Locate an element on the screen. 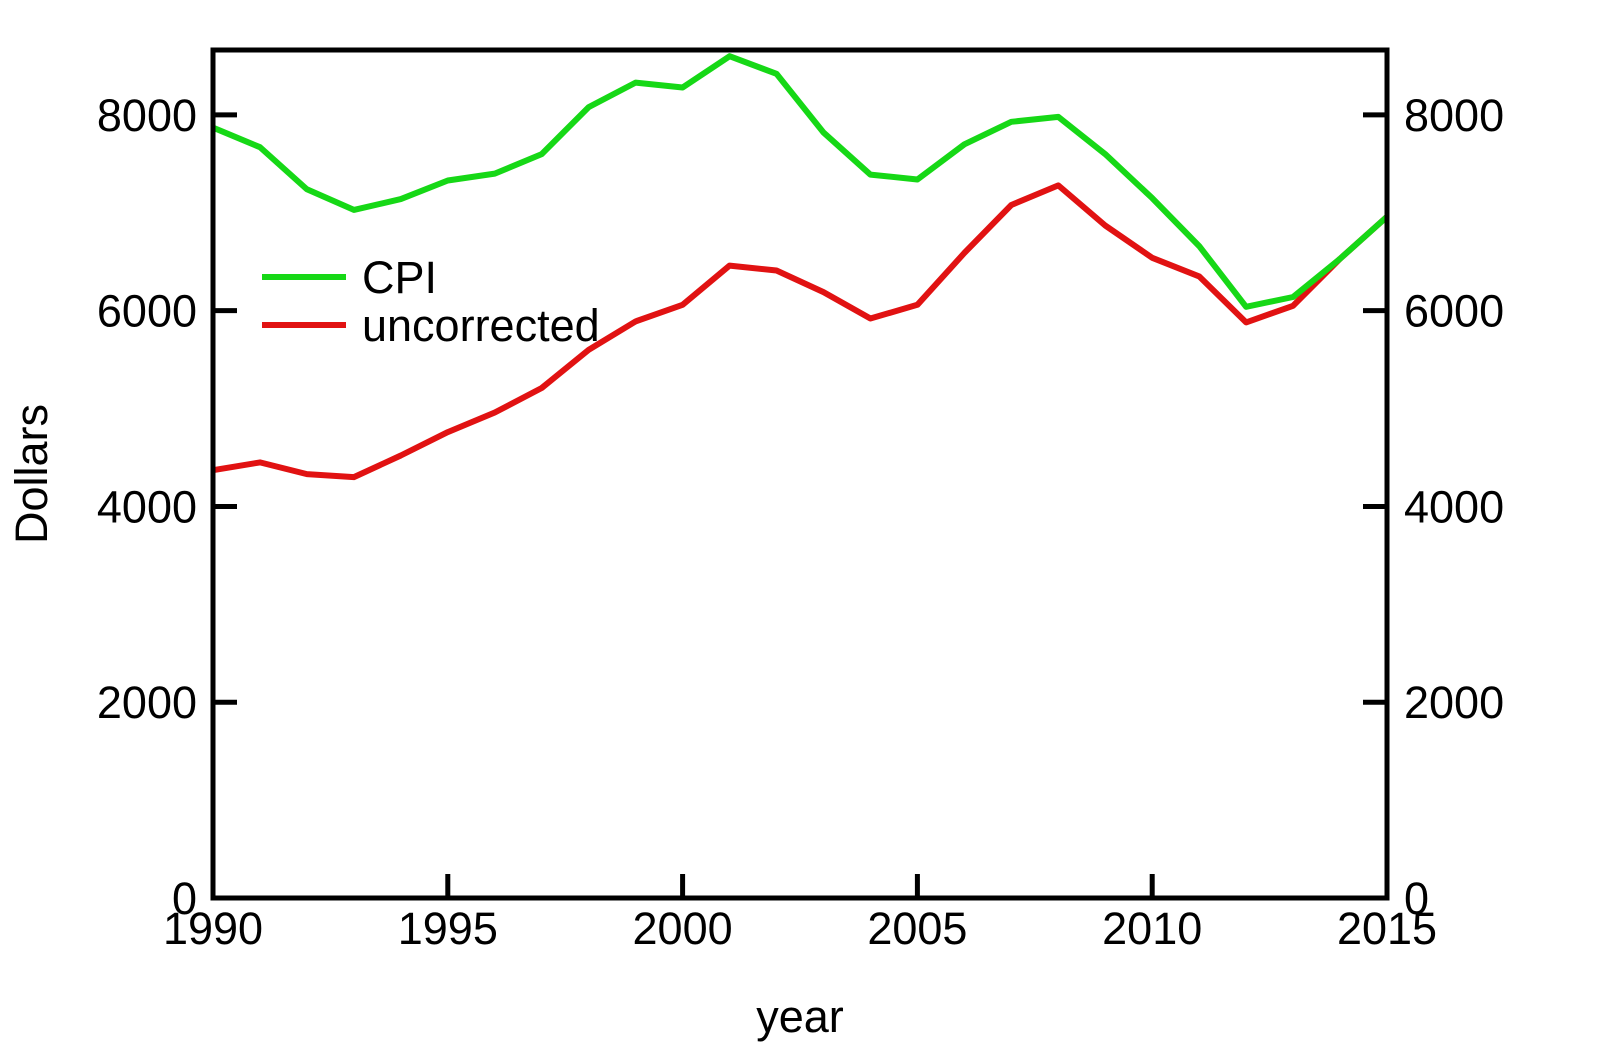 This screenshot has height=1046, width=1600. y-tick-label-left: 8000 is located at coordinates (147, 115).